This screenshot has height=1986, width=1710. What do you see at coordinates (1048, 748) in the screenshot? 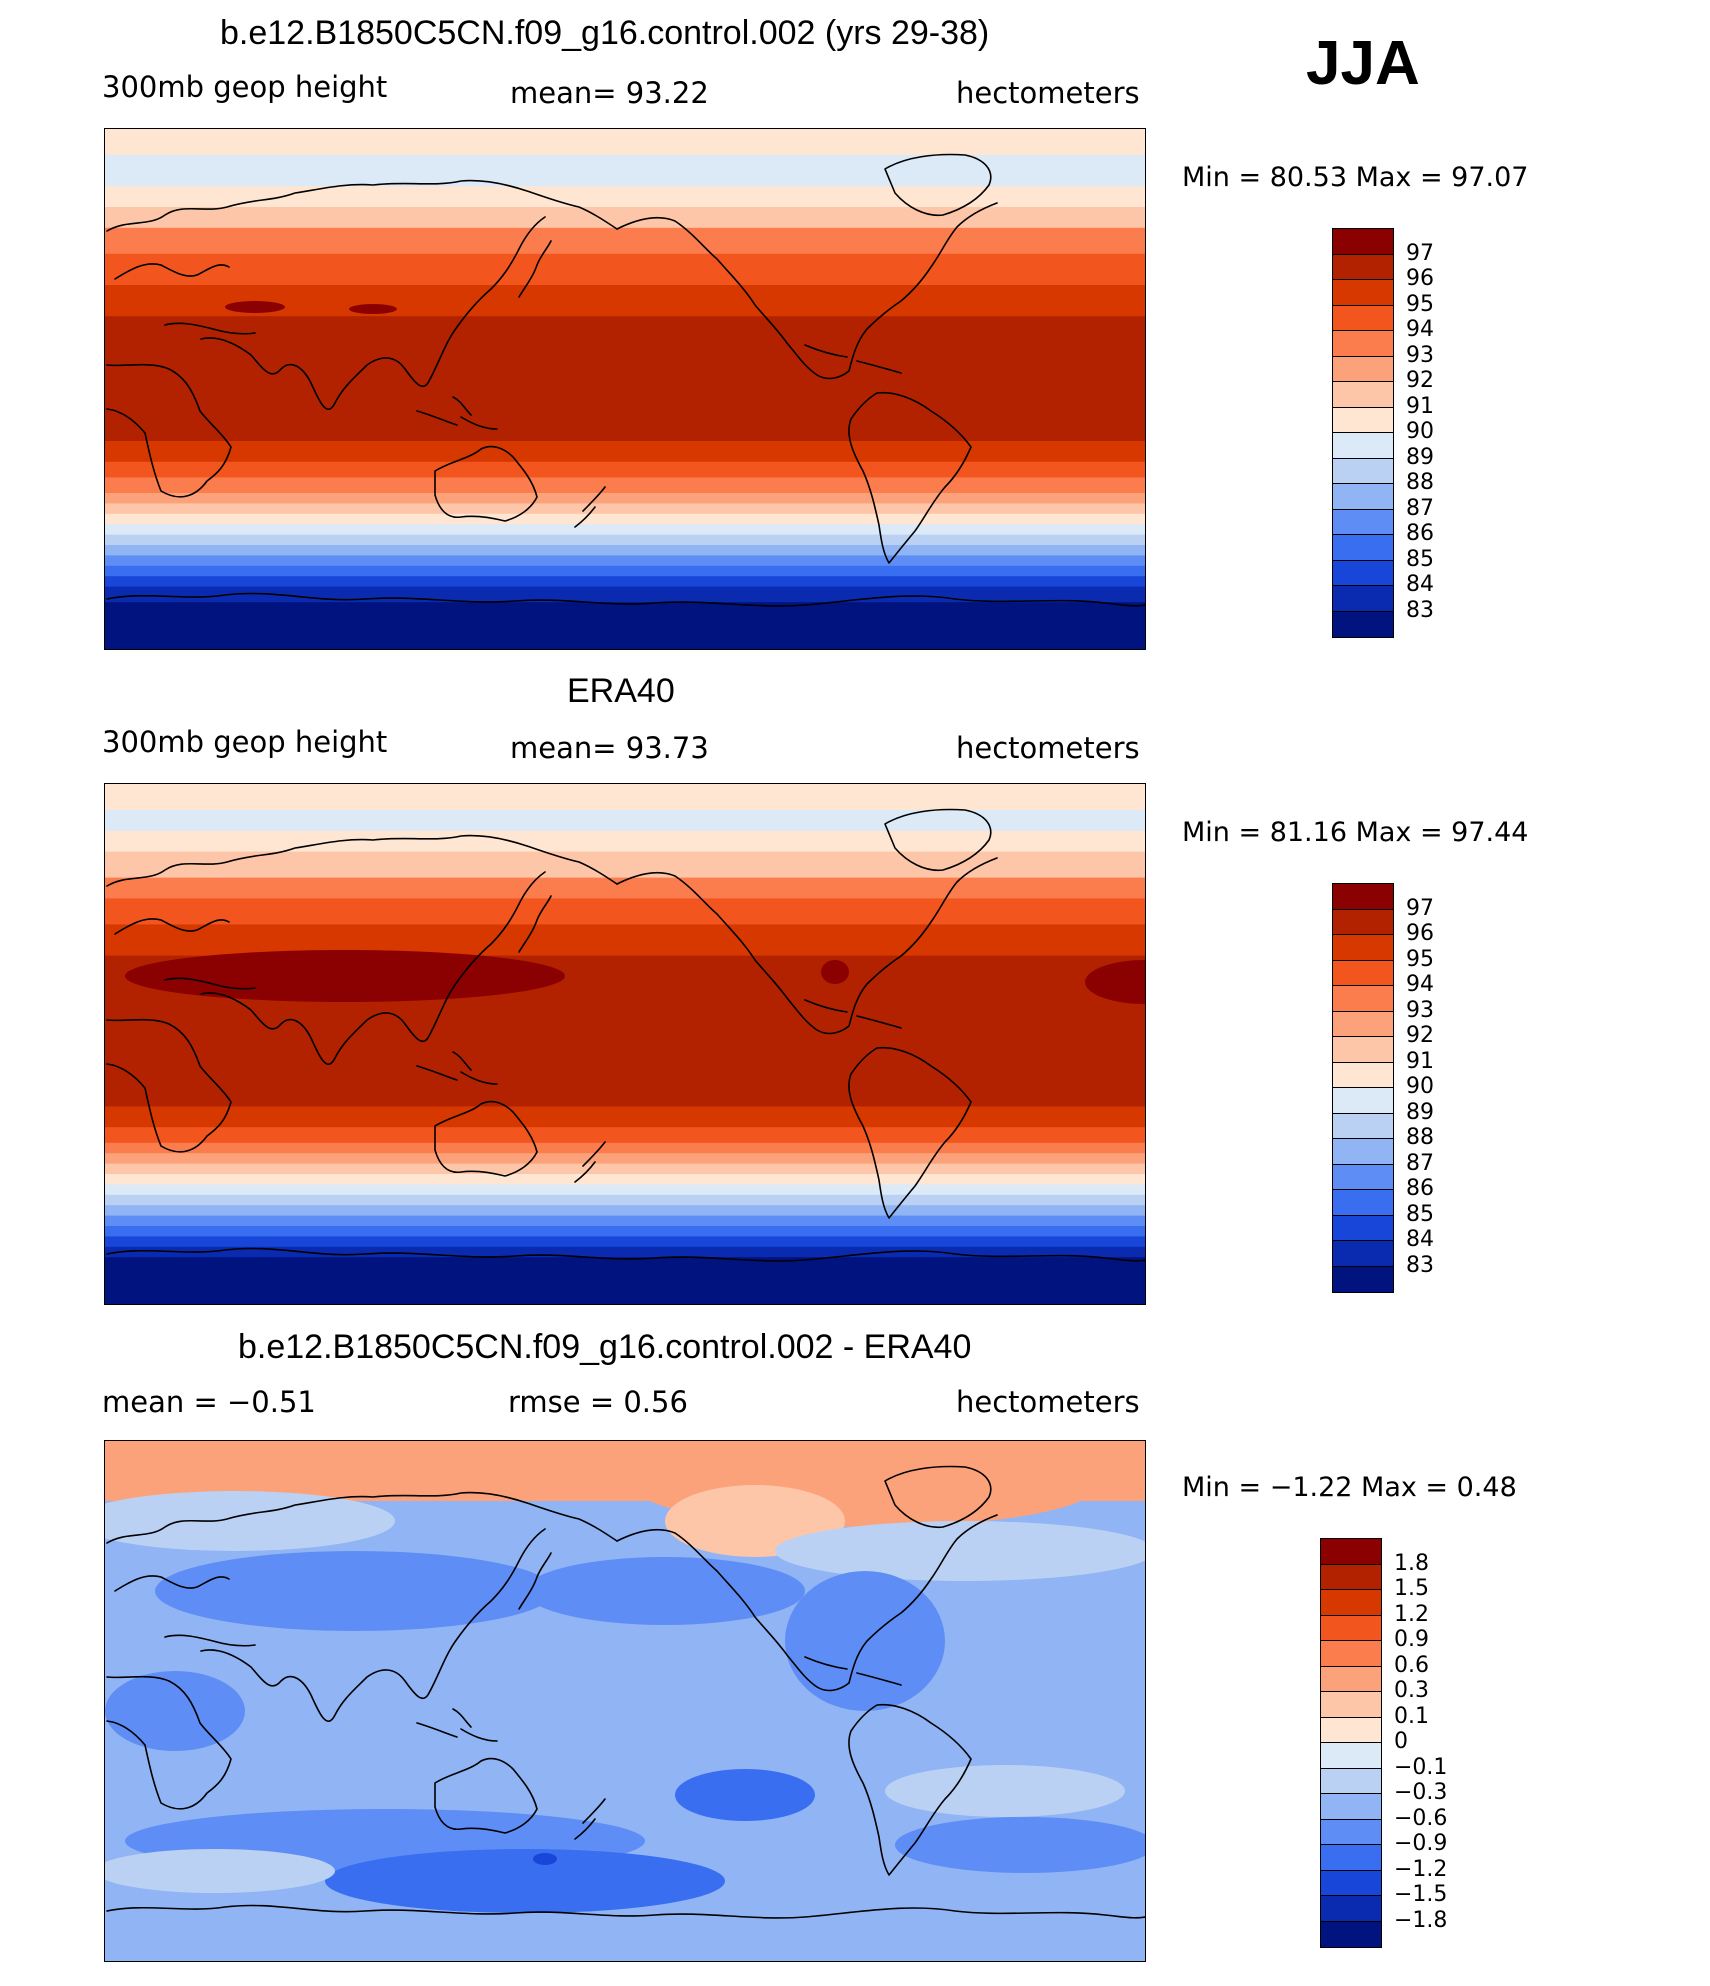
I see `panel-2-units-label: hectometers` at bounding box center [1048, 748].